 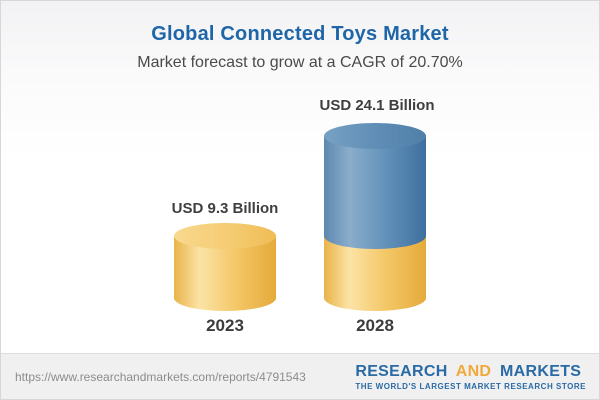 I want to click on category-label-2028: 2028, so click(x=375, y=325).